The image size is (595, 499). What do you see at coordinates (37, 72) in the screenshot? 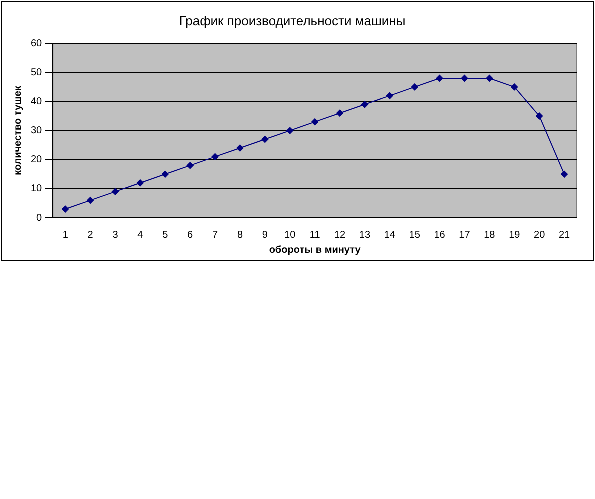
I see `y-tick-label: 50` at bounding box center [37, 72].